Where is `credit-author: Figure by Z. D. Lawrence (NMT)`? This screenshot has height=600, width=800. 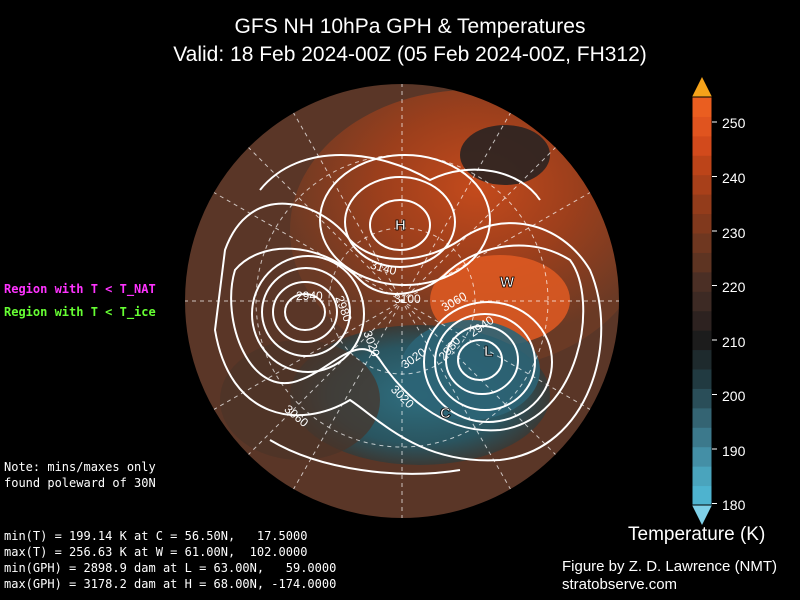
credit-author: Figure by Z. D. Lawrence (NMT) is located at coordinates (670, 566).